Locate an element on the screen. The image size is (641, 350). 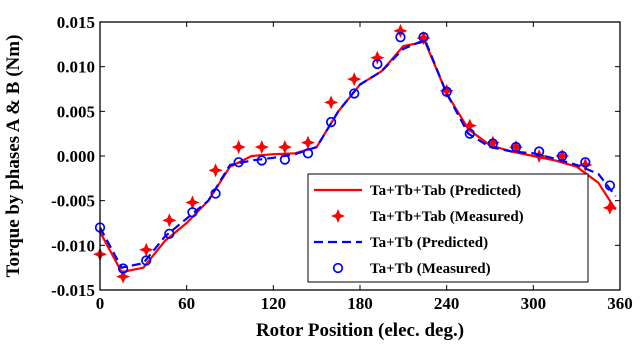
legend-item: Ta+Tb+Tab (Predicted) is located at coordinates (417, 191).